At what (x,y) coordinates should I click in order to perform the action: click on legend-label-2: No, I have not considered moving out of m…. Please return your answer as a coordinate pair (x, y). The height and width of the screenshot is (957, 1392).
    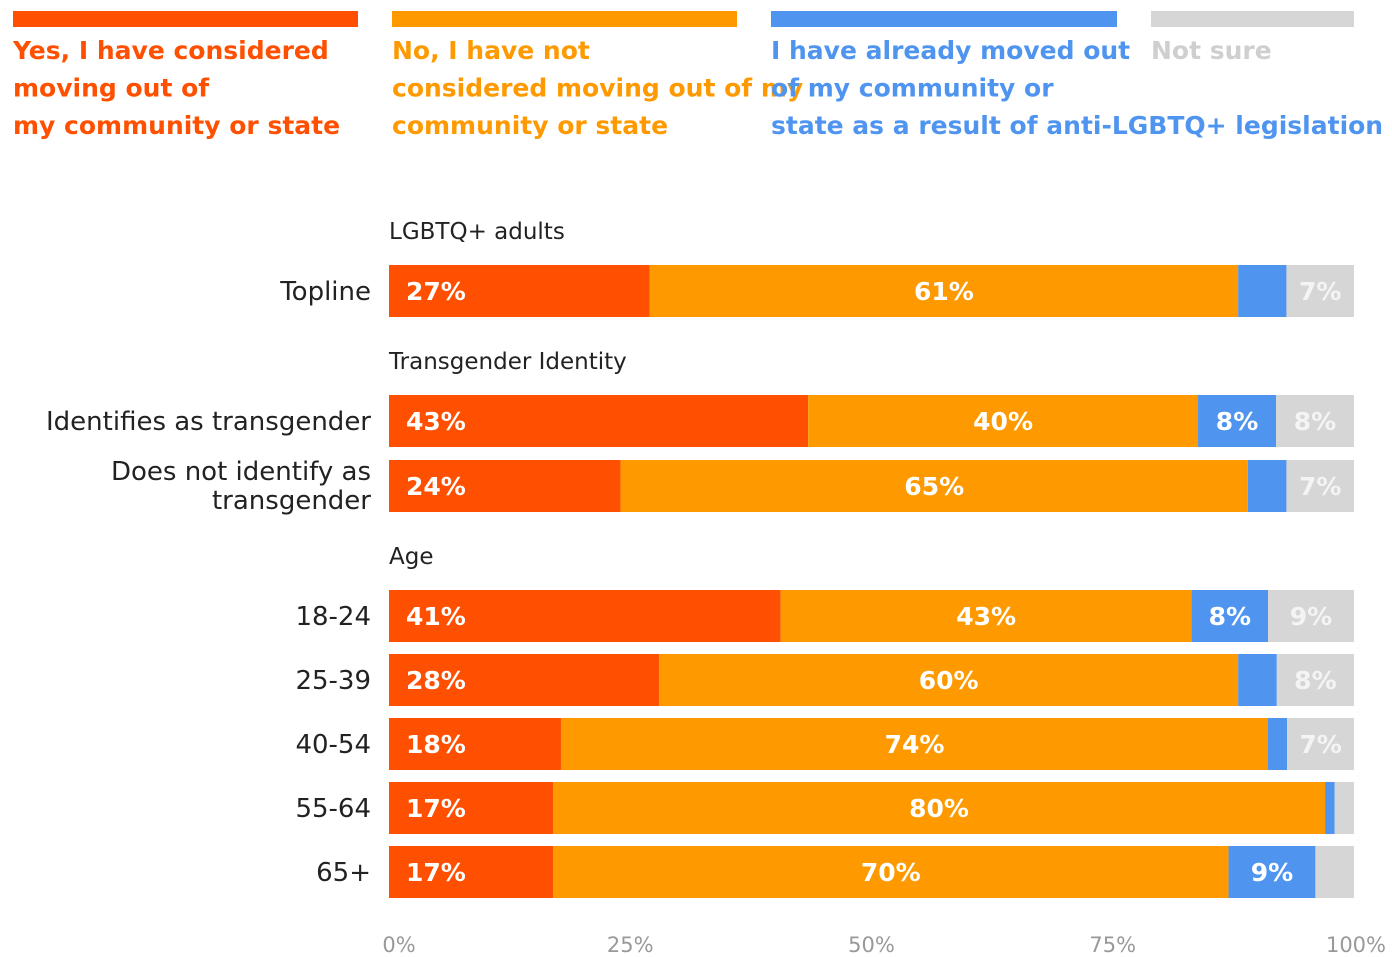
    Looking at the image, I should click on (597, 88).